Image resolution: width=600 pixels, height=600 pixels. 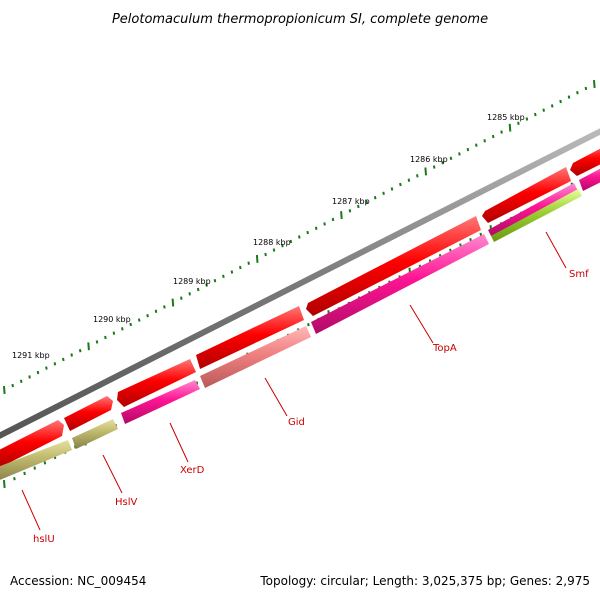 I want to click on scale-label-1286: 1286 kbp, so click(x=429, y=159).